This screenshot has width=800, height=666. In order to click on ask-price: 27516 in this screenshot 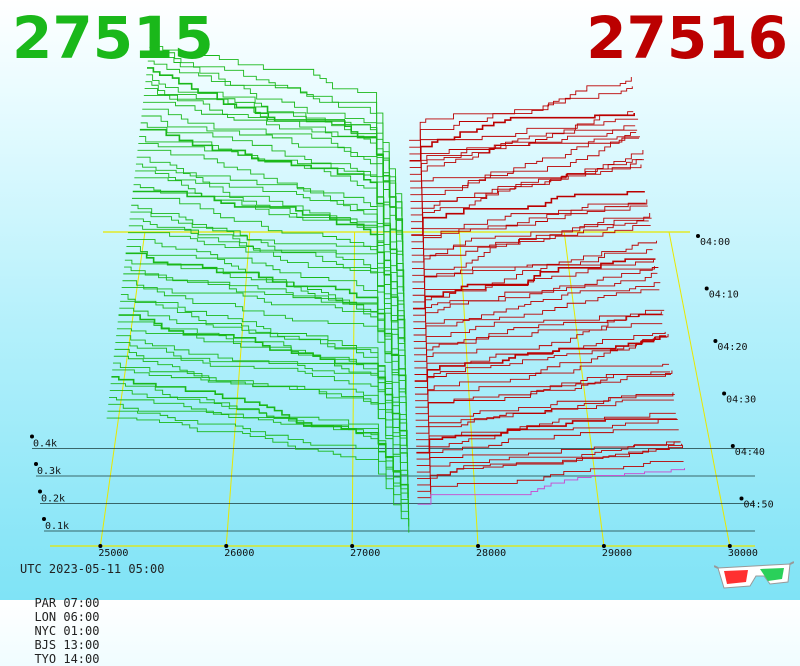, I will do `click(687, 38)`.